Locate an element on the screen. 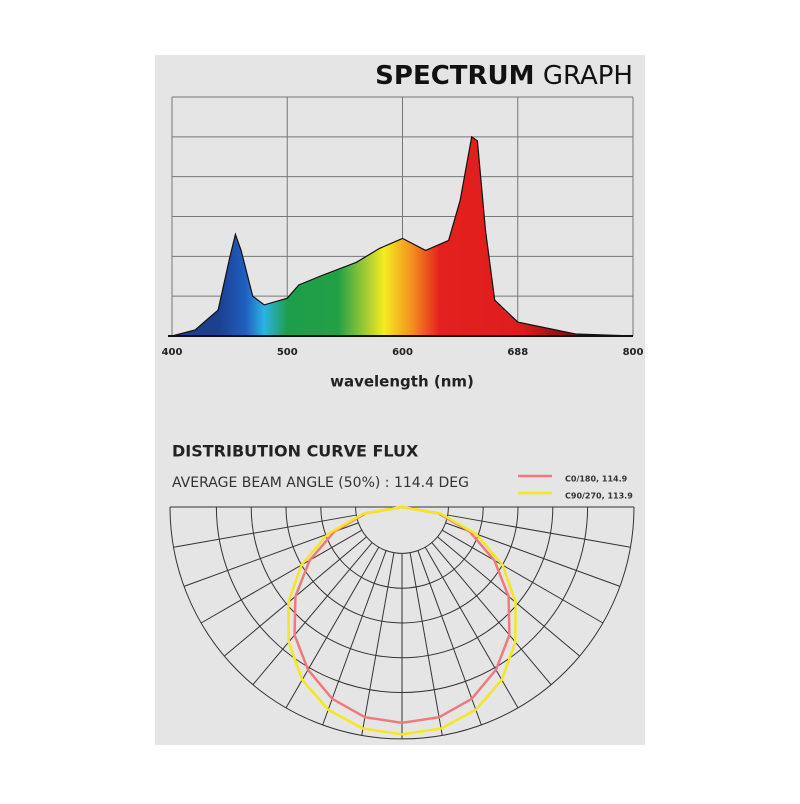 Image resolution: width=800 pixels, height=804 pixels. title-light: GRAPH is located at coordinates (588, 76).